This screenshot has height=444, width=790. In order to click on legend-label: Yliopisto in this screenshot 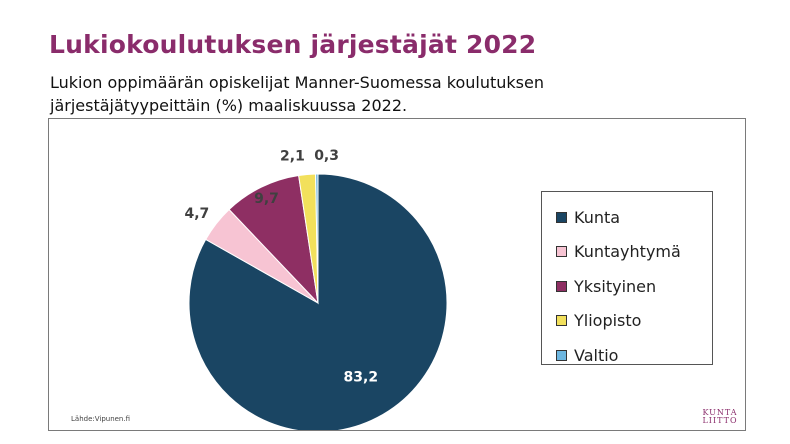, I will do `click(608, 321)`.